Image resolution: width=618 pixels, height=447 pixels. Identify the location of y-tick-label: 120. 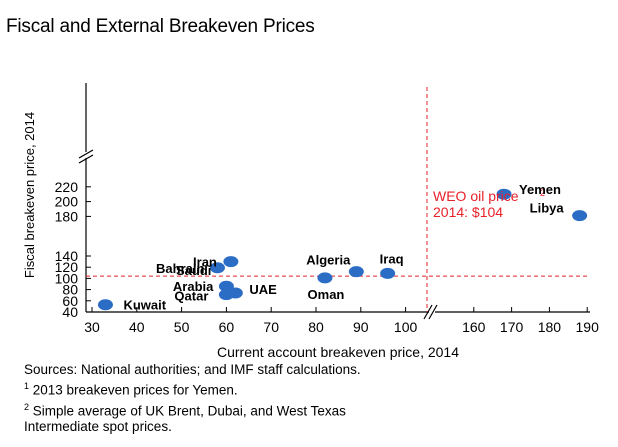
(67, 267).